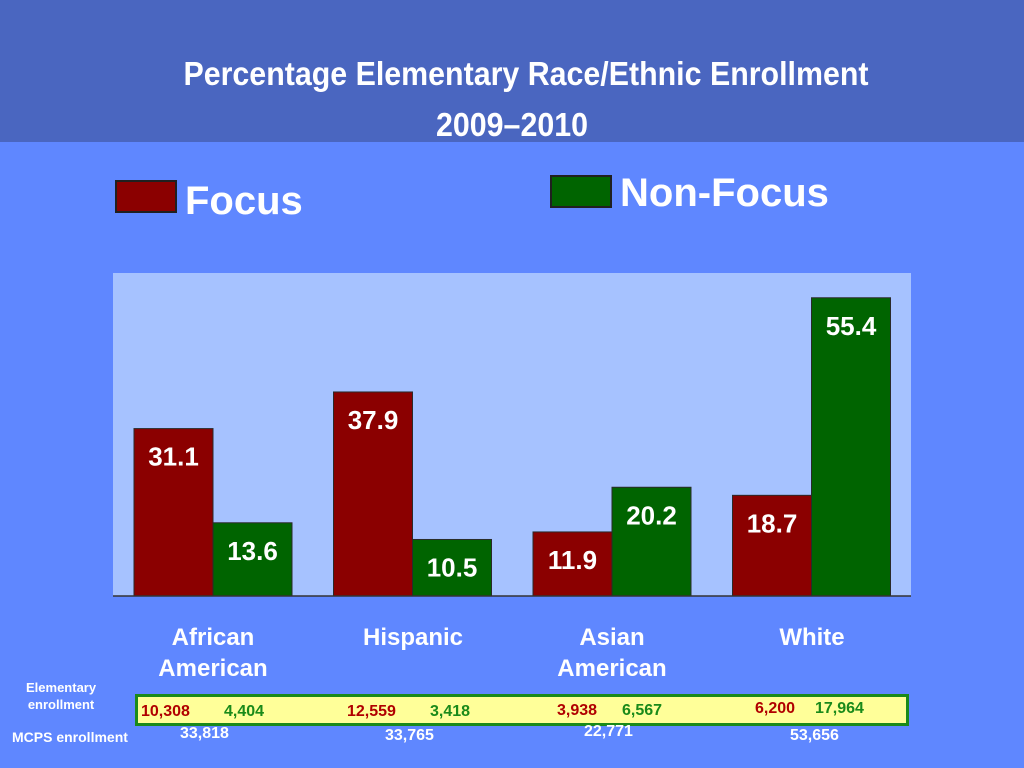  What do you see at coordinates (775, 708) in the screenshot?
I see `enrollment-focus-white: 6,200` at bounding box center [775, 708].